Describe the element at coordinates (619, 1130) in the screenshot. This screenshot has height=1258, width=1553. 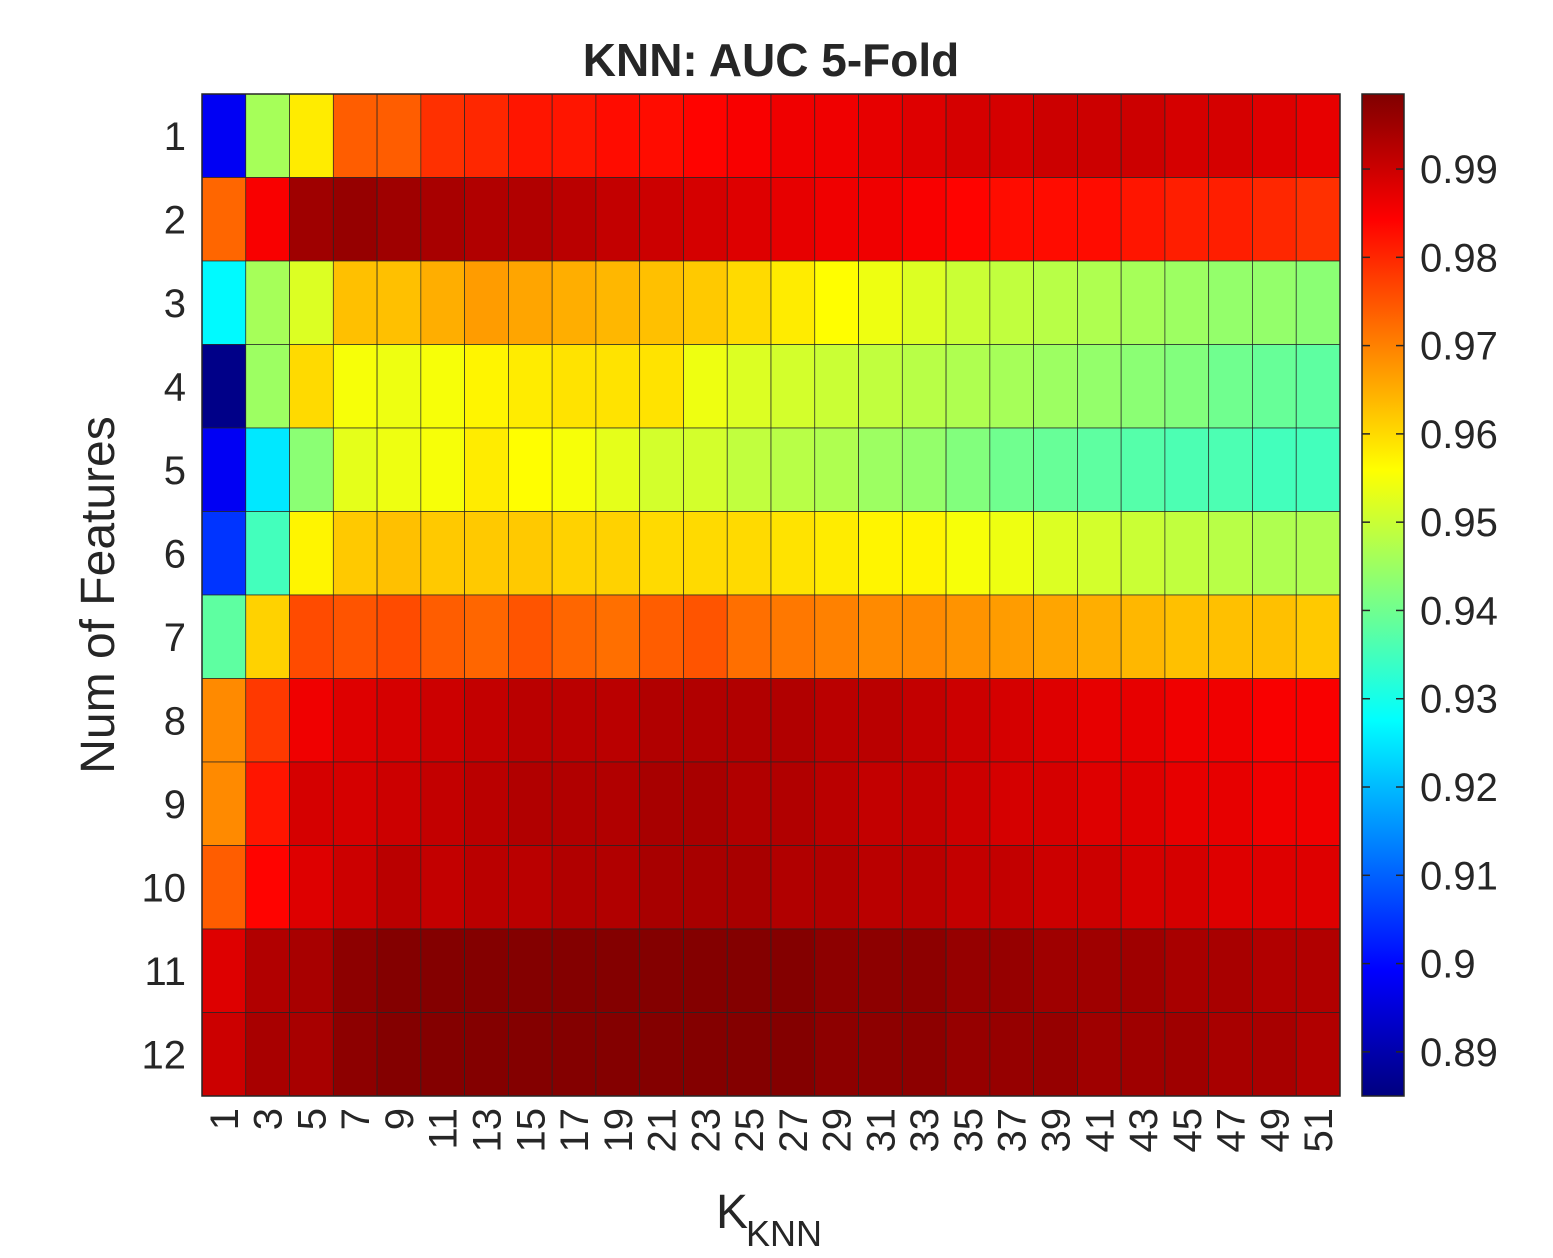
I see `x-tick-label: 19` at that location.